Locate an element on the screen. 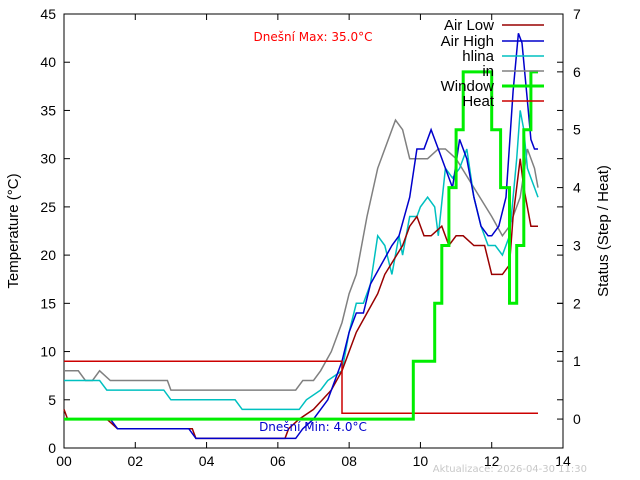  x-tick-label: 14 is located at coordinates (563, 461).